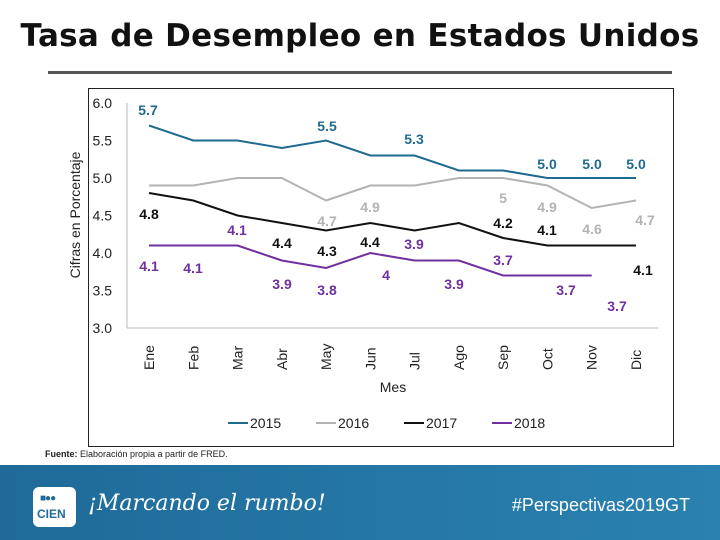 This screenshot has width=720, height=540. Describe the element at coordinates (193, 358) in the screenshot. I see `x-tick-label: Feb` at that location.